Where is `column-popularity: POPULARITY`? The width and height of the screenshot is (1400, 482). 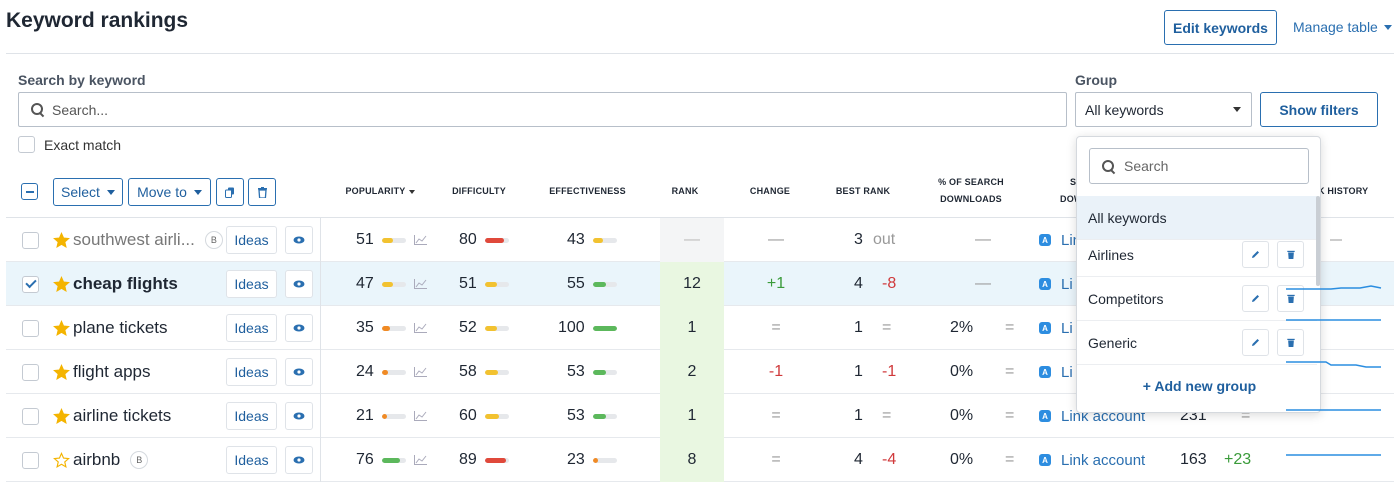 column-popularity: POPULARITY is located at coordinates (380, 191).